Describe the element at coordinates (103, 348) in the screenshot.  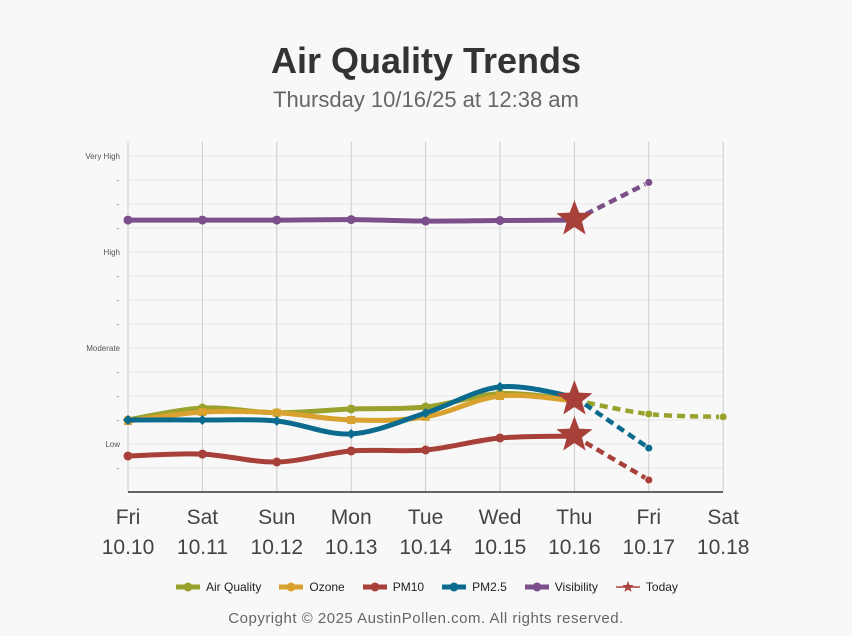
I see `y-tick-label: Moderate` at that location.